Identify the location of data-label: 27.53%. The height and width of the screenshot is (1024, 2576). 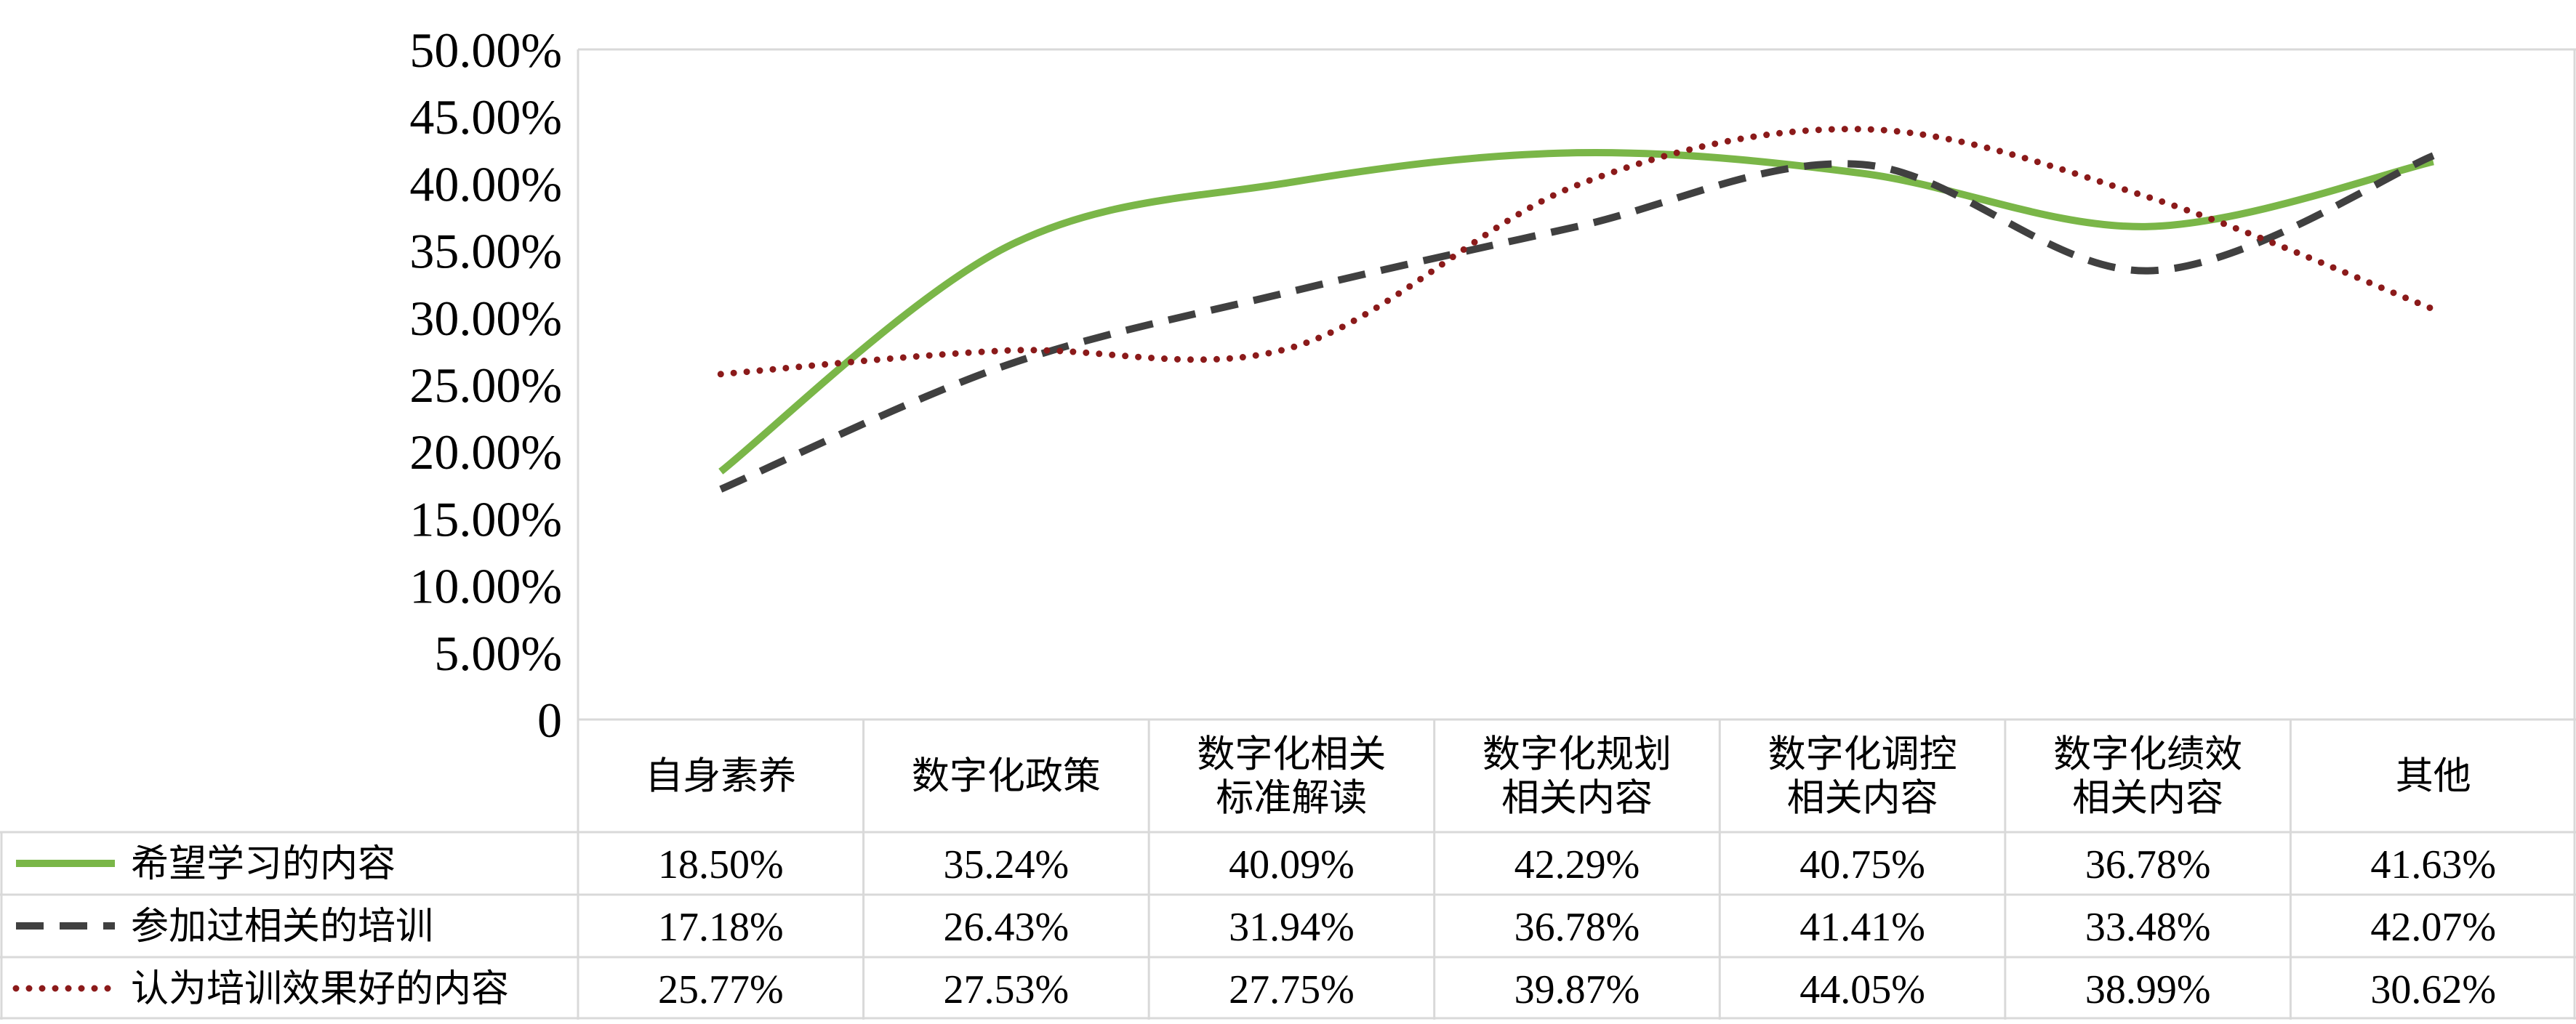
(1007, 989).